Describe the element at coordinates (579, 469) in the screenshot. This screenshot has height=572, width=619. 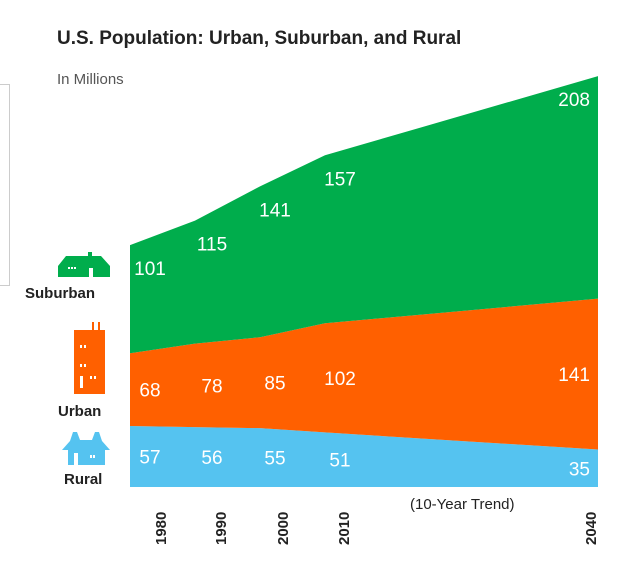
I see `data-label-rural-2040: 35` at that location.